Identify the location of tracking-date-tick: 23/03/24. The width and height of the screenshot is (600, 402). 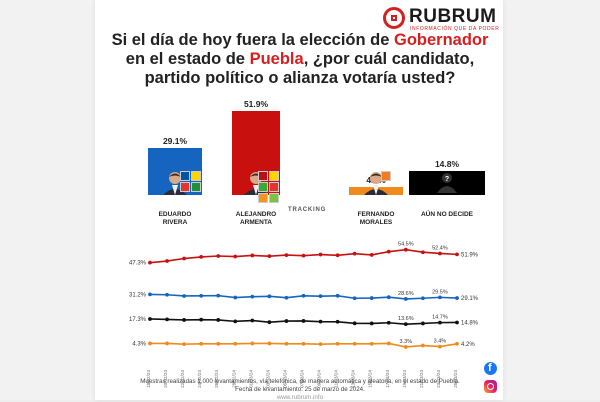
(438, 379).